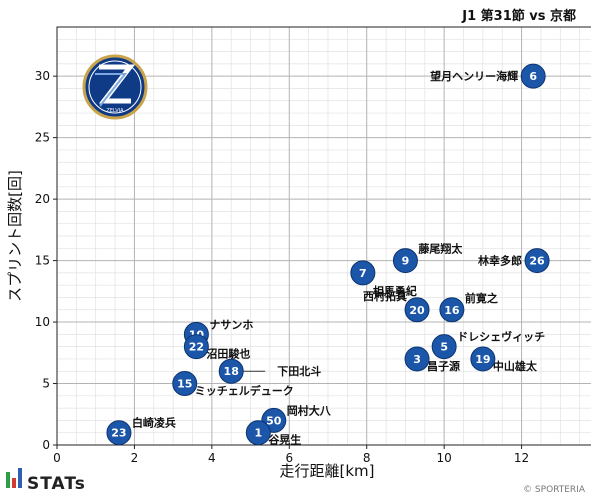 This screenshot has width=591, height=496. I want to click on y-tick-label: 20, so click(42, 199).